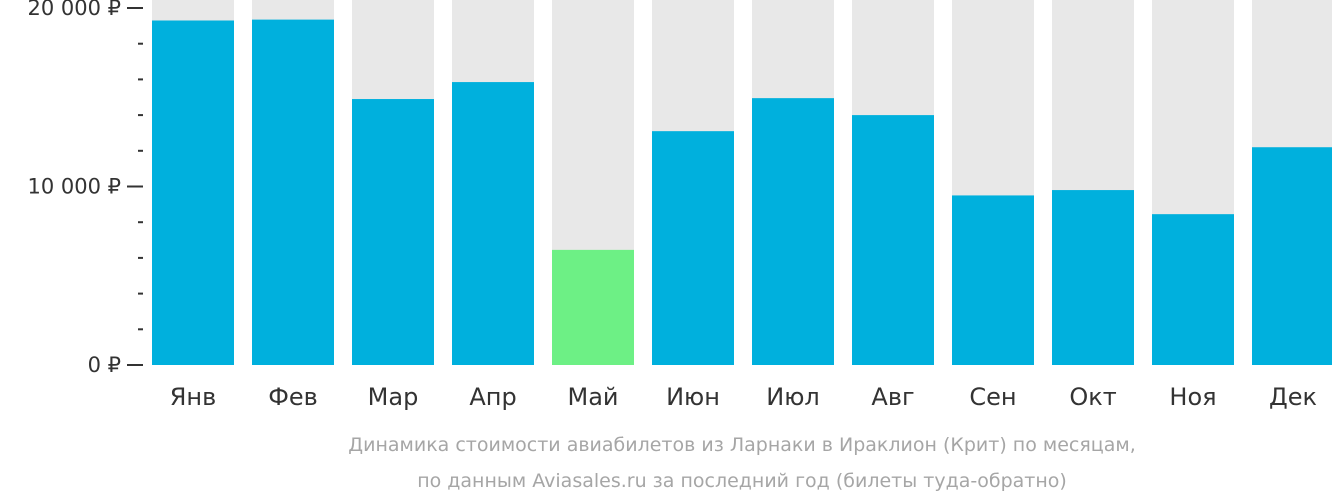  What do you see at coordinates (293, 397) in the screenshot?
I see `x-tick-label: Фев` at bounding box center [293, 397].